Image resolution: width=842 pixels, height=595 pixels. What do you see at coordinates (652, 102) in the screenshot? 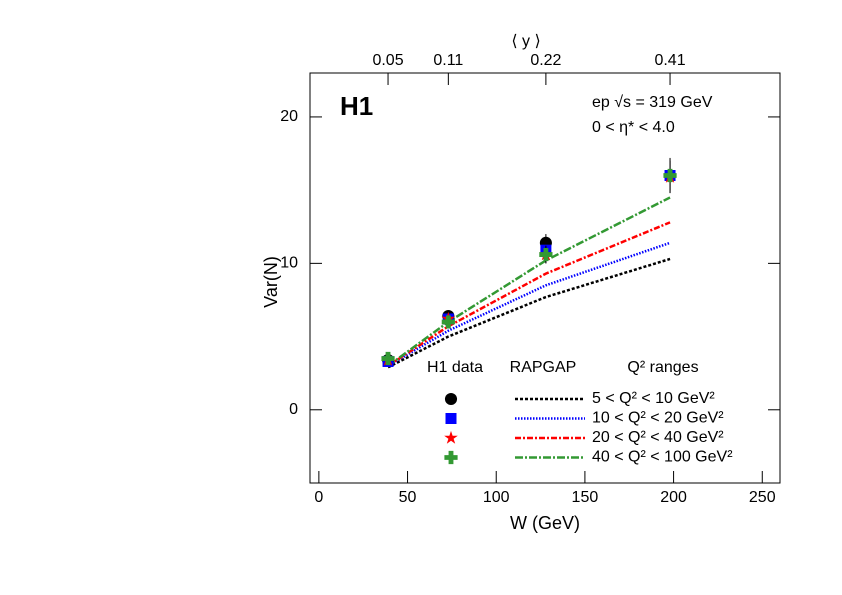
I see `annotation: ep √s = 319 GeV` at bounding box center [652, 102].